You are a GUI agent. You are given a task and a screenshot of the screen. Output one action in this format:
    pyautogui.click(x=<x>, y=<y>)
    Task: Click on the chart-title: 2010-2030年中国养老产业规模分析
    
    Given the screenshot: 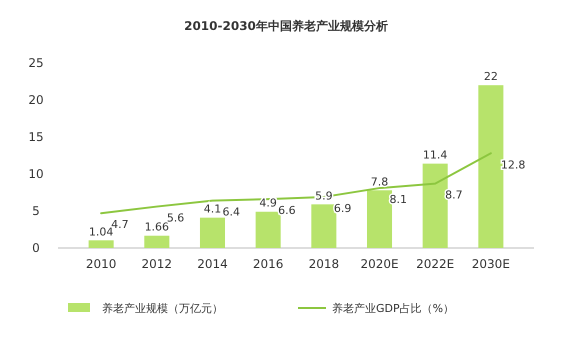 What is the action you would take?
    pyautogui.click(x=286, y=26)
    